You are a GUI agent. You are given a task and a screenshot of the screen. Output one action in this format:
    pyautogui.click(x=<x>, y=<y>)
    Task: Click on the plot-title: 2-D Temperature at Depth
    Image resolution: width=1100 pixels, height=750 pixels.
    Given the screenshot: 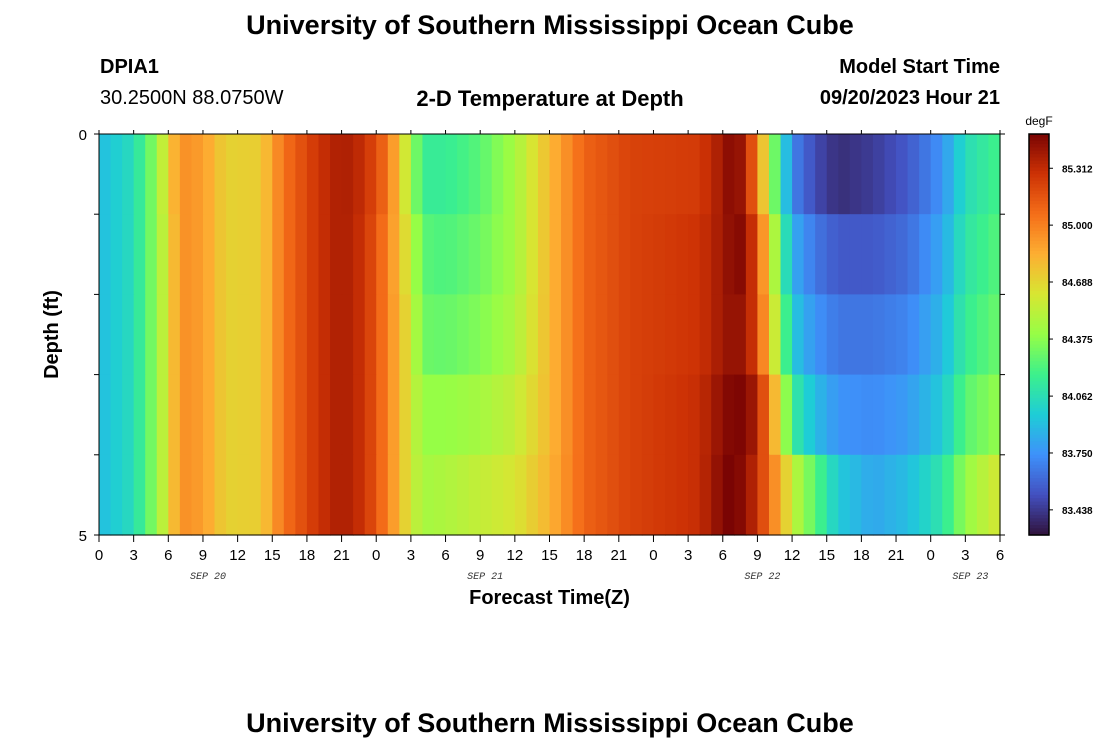 What is the action you would take?
    pyautogui.click(x=550, y=98)
    